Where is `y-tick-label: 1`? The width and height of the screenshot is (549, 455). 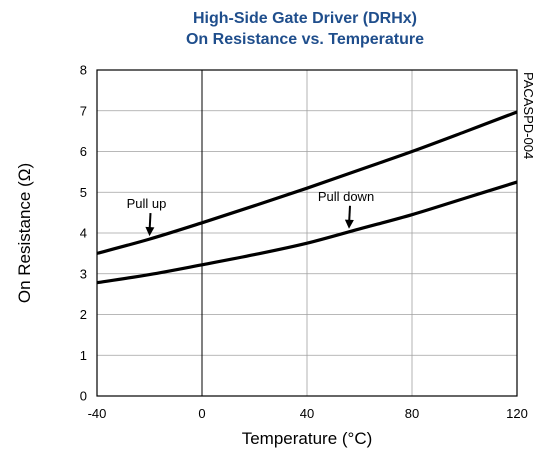 y-tick-label: 1 is located at coordinates (83, 355).